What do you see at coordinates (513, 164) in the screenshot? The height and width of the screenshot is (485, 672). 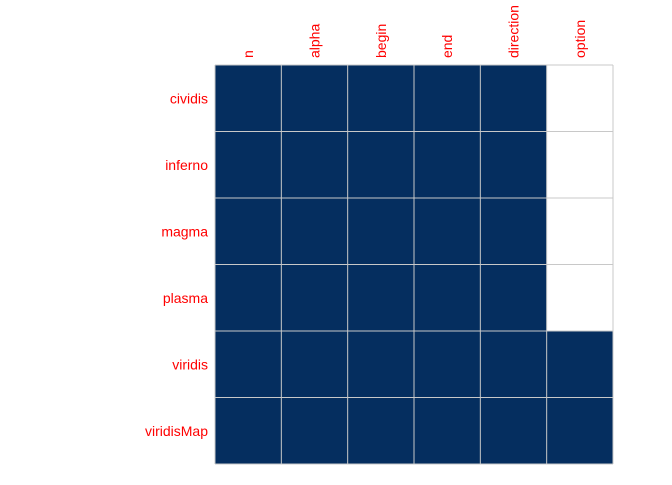 I see `cell-inferno-direction` at bounding box center [513, 164].